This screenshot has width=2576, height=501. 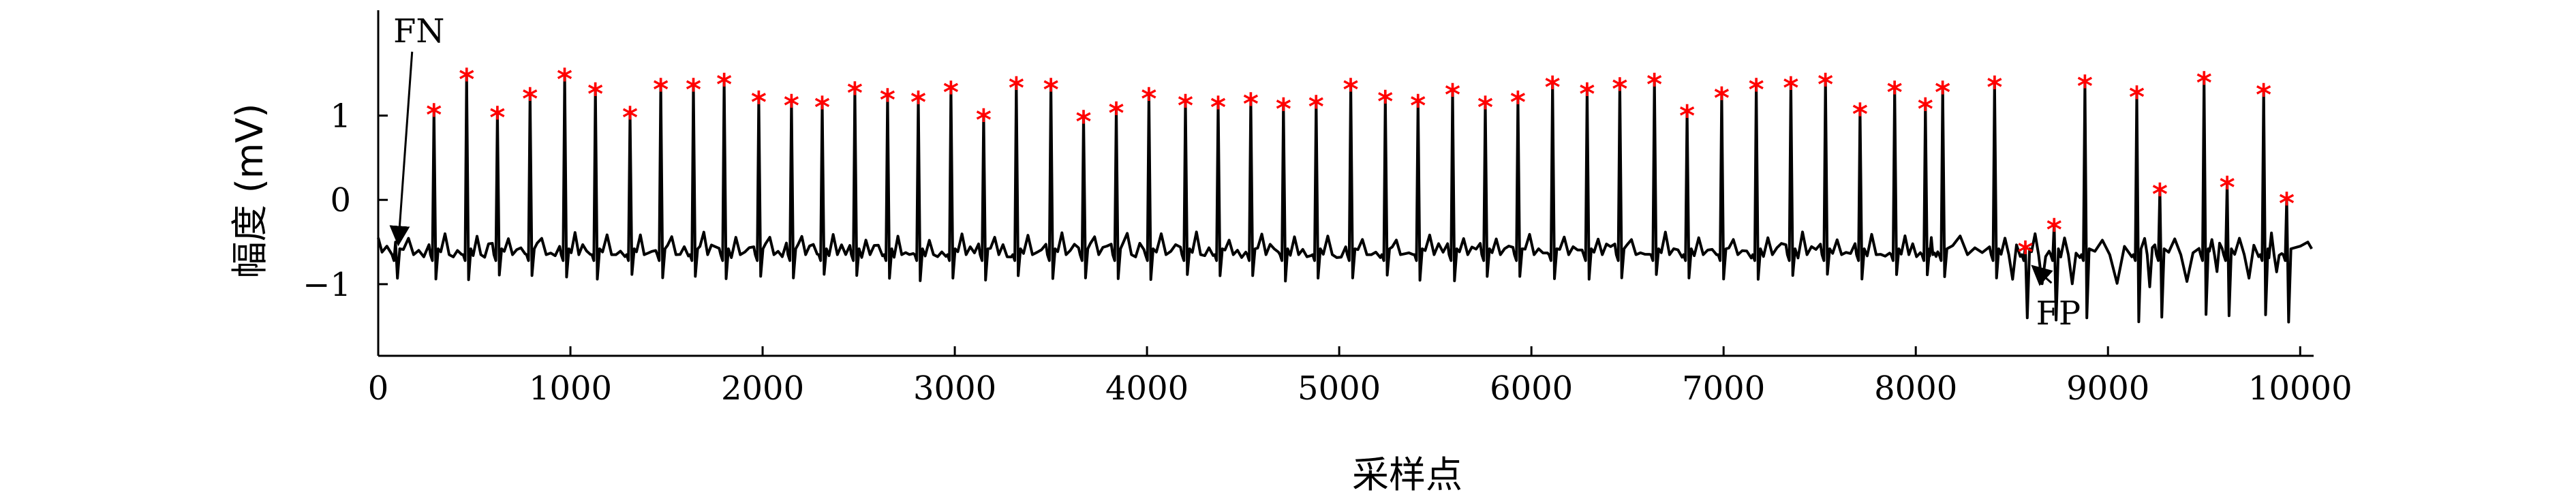 I want to click on x-tick-label: 2000, so click(x=762, y=388).